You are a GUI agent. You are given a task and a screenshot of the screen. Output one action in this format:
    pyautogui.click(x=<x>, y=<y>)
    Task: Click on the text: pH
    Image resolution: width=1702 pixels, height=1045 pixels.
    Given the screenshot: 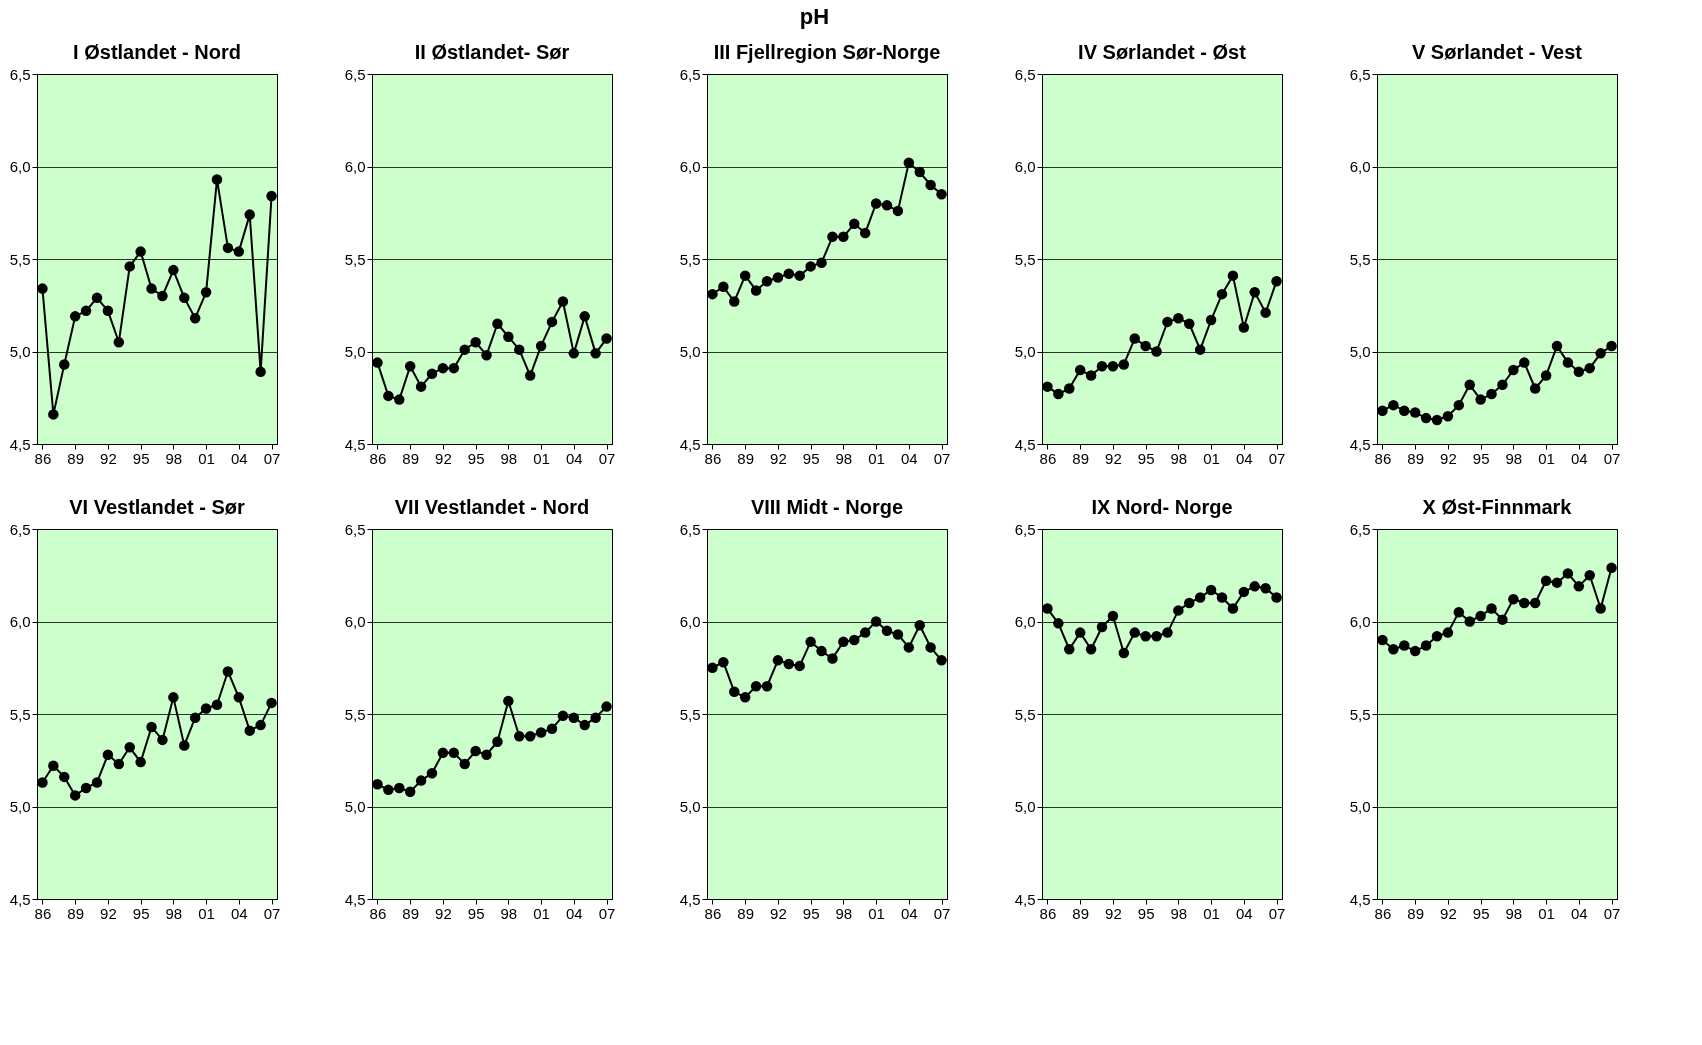 What is the action you would take?
    pyautogui.click(x=814, y=16)
    